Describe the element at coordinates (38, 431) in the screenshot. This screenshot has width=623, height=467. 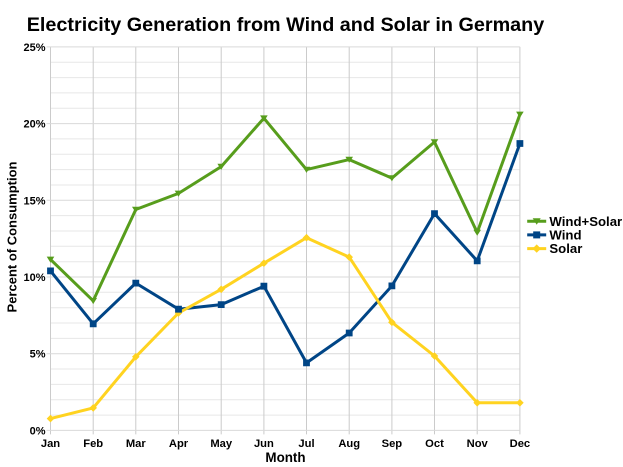
I see `svg-text: 0%` at that location.